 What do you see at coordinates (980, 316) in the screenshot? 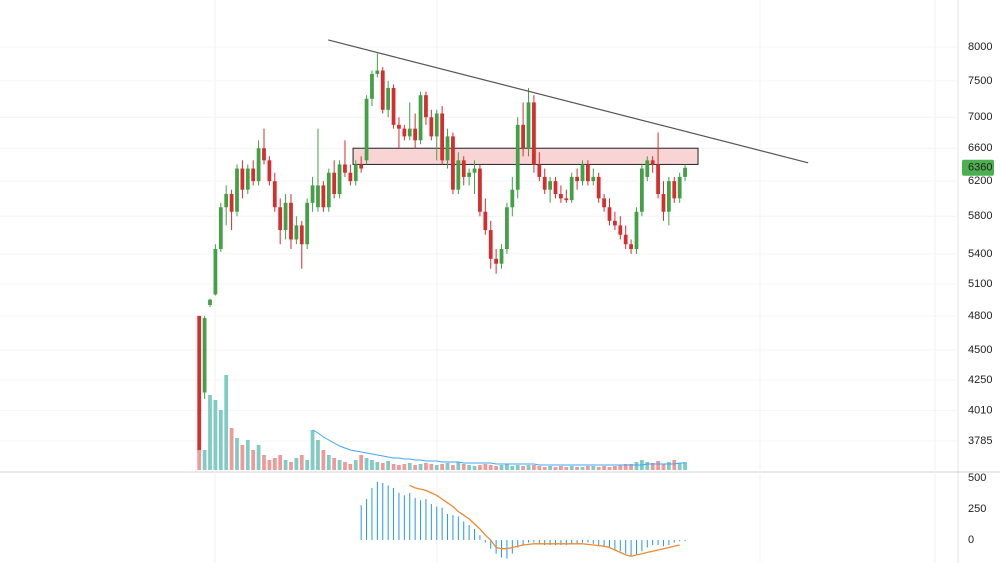
I see `y-tick-label: 4800` at bounding box center [980, 316].